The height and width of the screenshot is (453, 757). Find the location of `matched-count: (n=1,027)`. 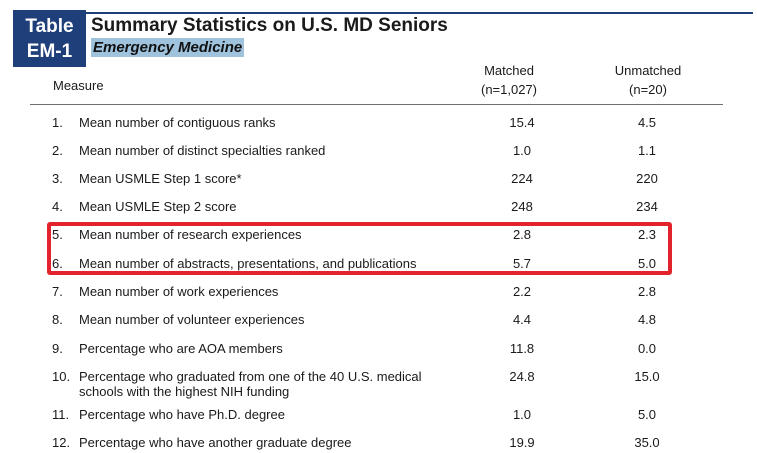

matched-count: (n=1,027) is located at coordinates (508, 89).